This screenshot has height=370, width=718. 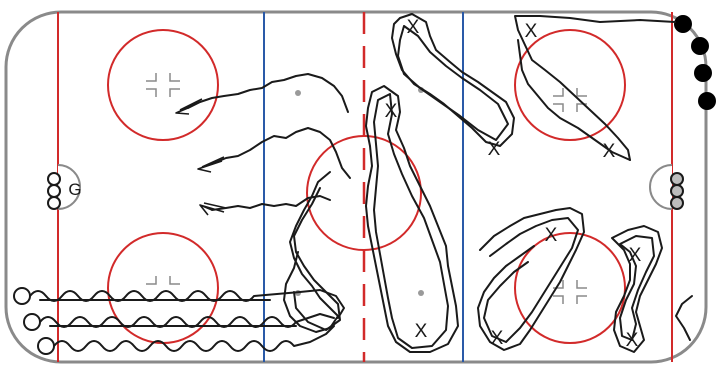 What do you see at coordinates (661, 187) in the screenshot?
I see `right-goal-crease` at bounding box center [661, 187].